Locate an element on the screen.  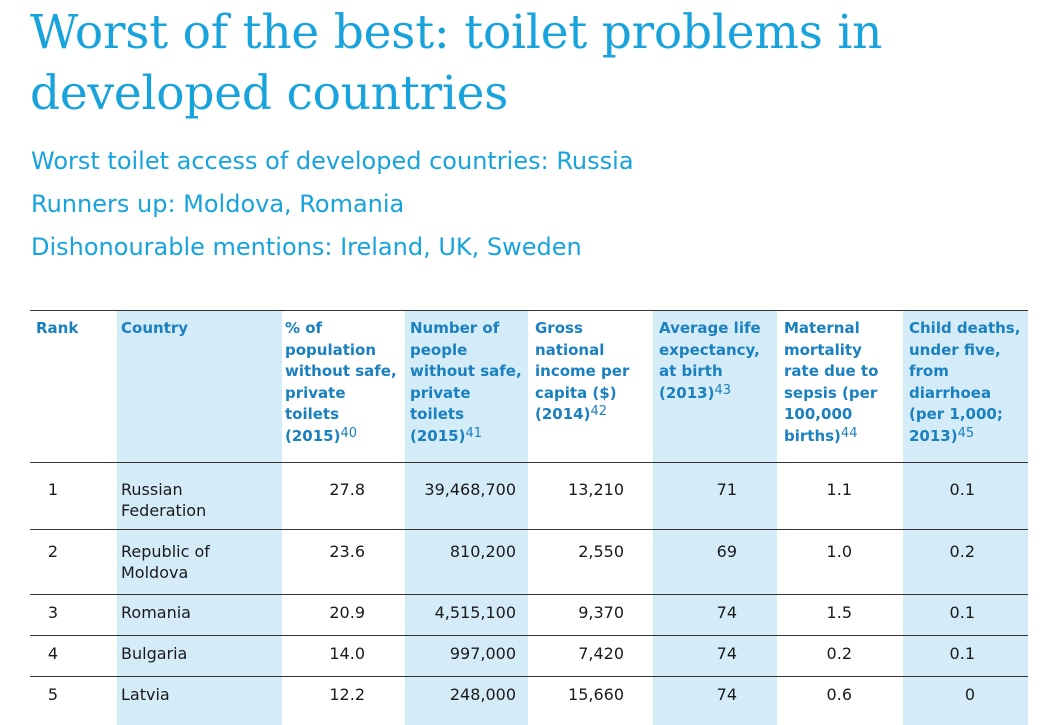
country-cell: Republic of Moldova is located at coordinates (165, 562).